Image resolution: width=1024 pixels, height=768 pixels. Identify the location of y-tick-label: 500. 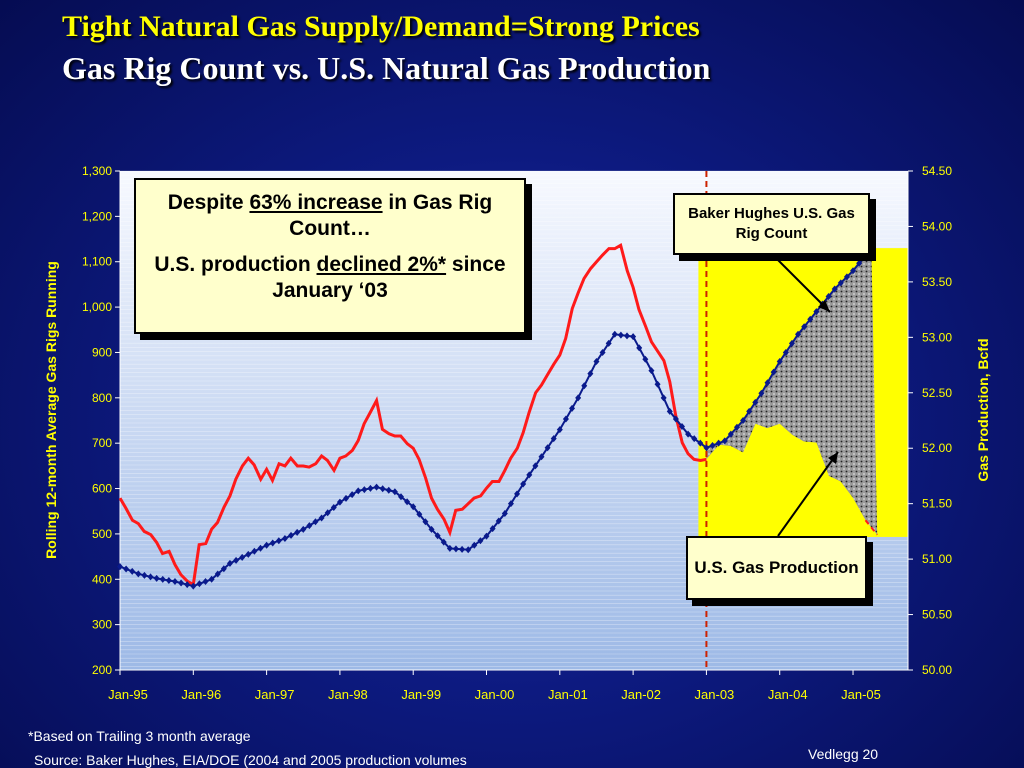
(102, 534).